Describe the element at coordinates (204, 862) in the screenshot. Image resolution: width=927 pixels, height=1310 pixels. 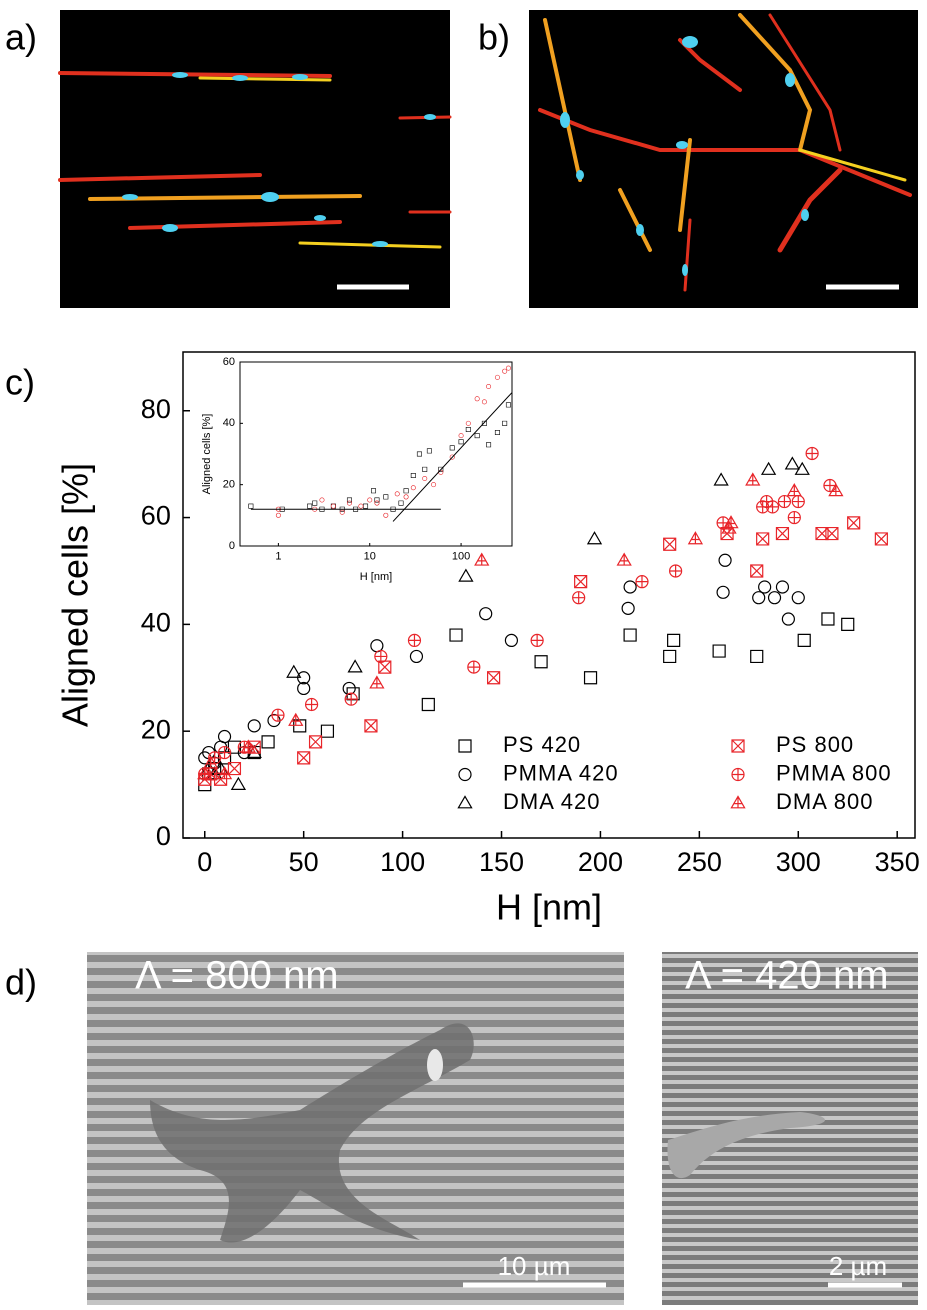
I see `x-tick-label: 0` at that location.